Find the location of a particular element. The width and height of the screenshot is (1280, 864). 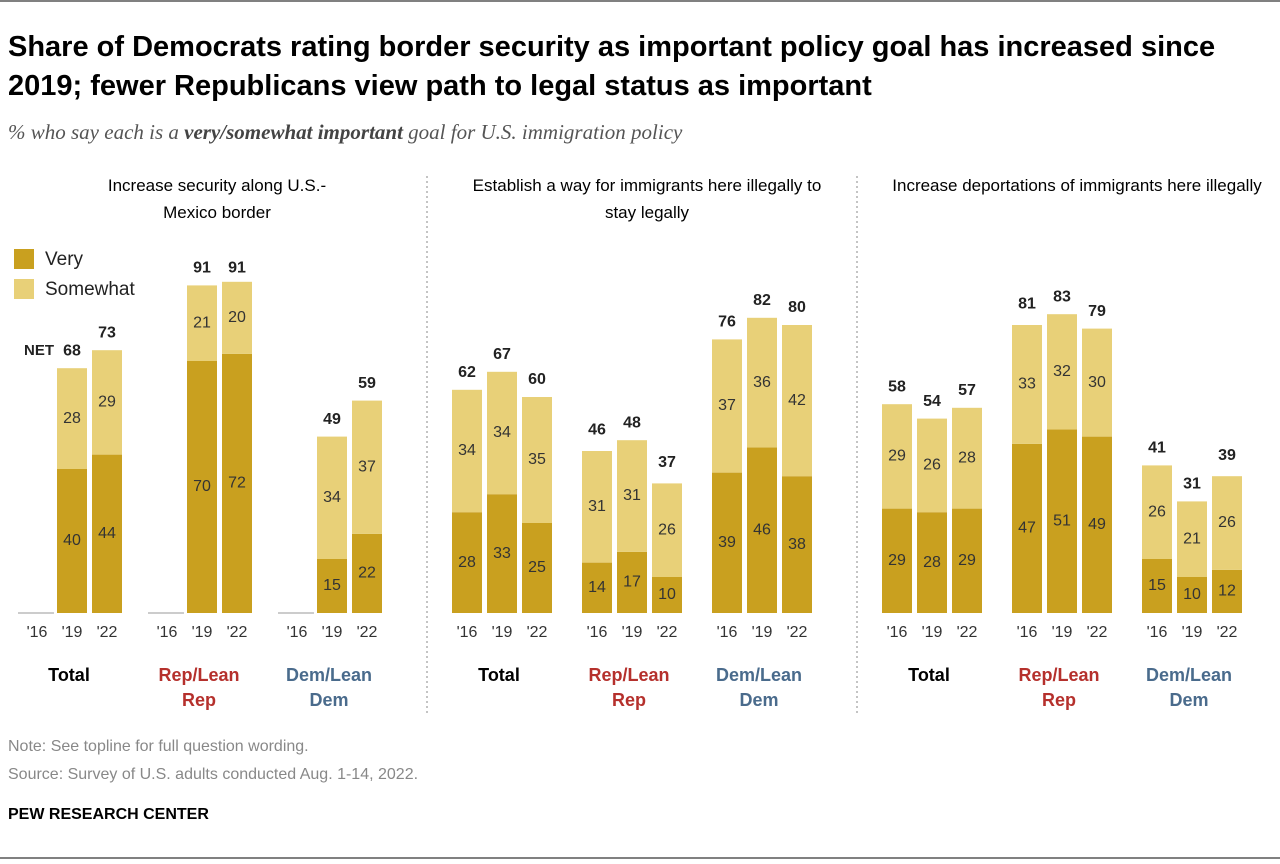

segment-label: 39 is located at coordinates (727, 542).